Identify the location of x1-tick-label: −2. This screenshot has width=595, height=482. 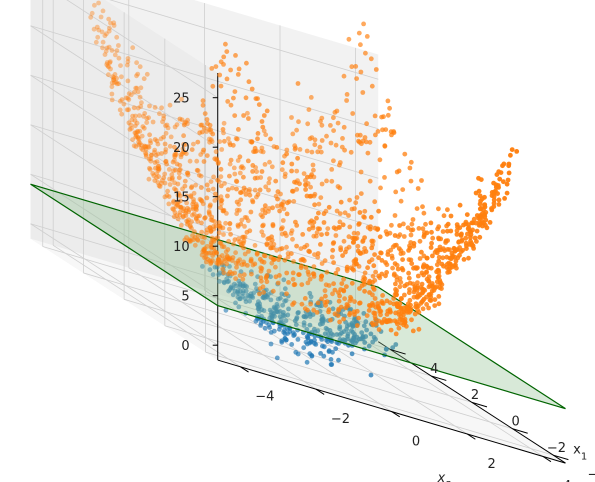
(556, 448).